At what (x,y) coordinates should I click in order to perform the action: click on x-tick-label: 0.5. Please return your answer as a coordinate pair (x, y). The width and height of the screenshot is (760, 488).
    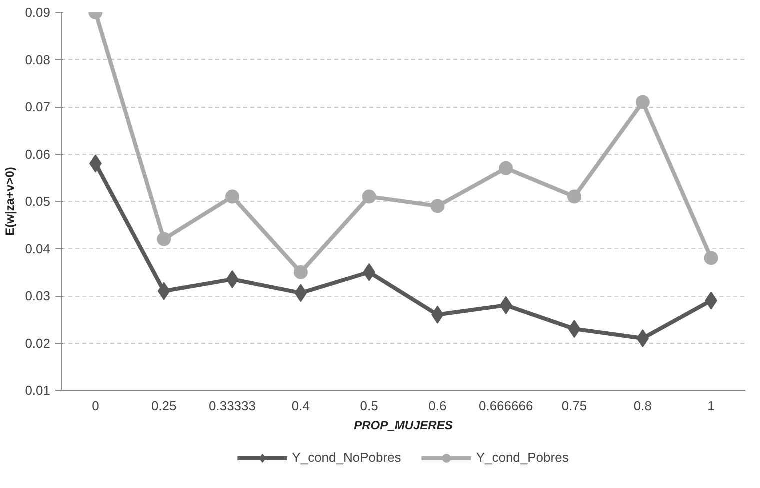
    Looking at the image, I should click on (369, 406).